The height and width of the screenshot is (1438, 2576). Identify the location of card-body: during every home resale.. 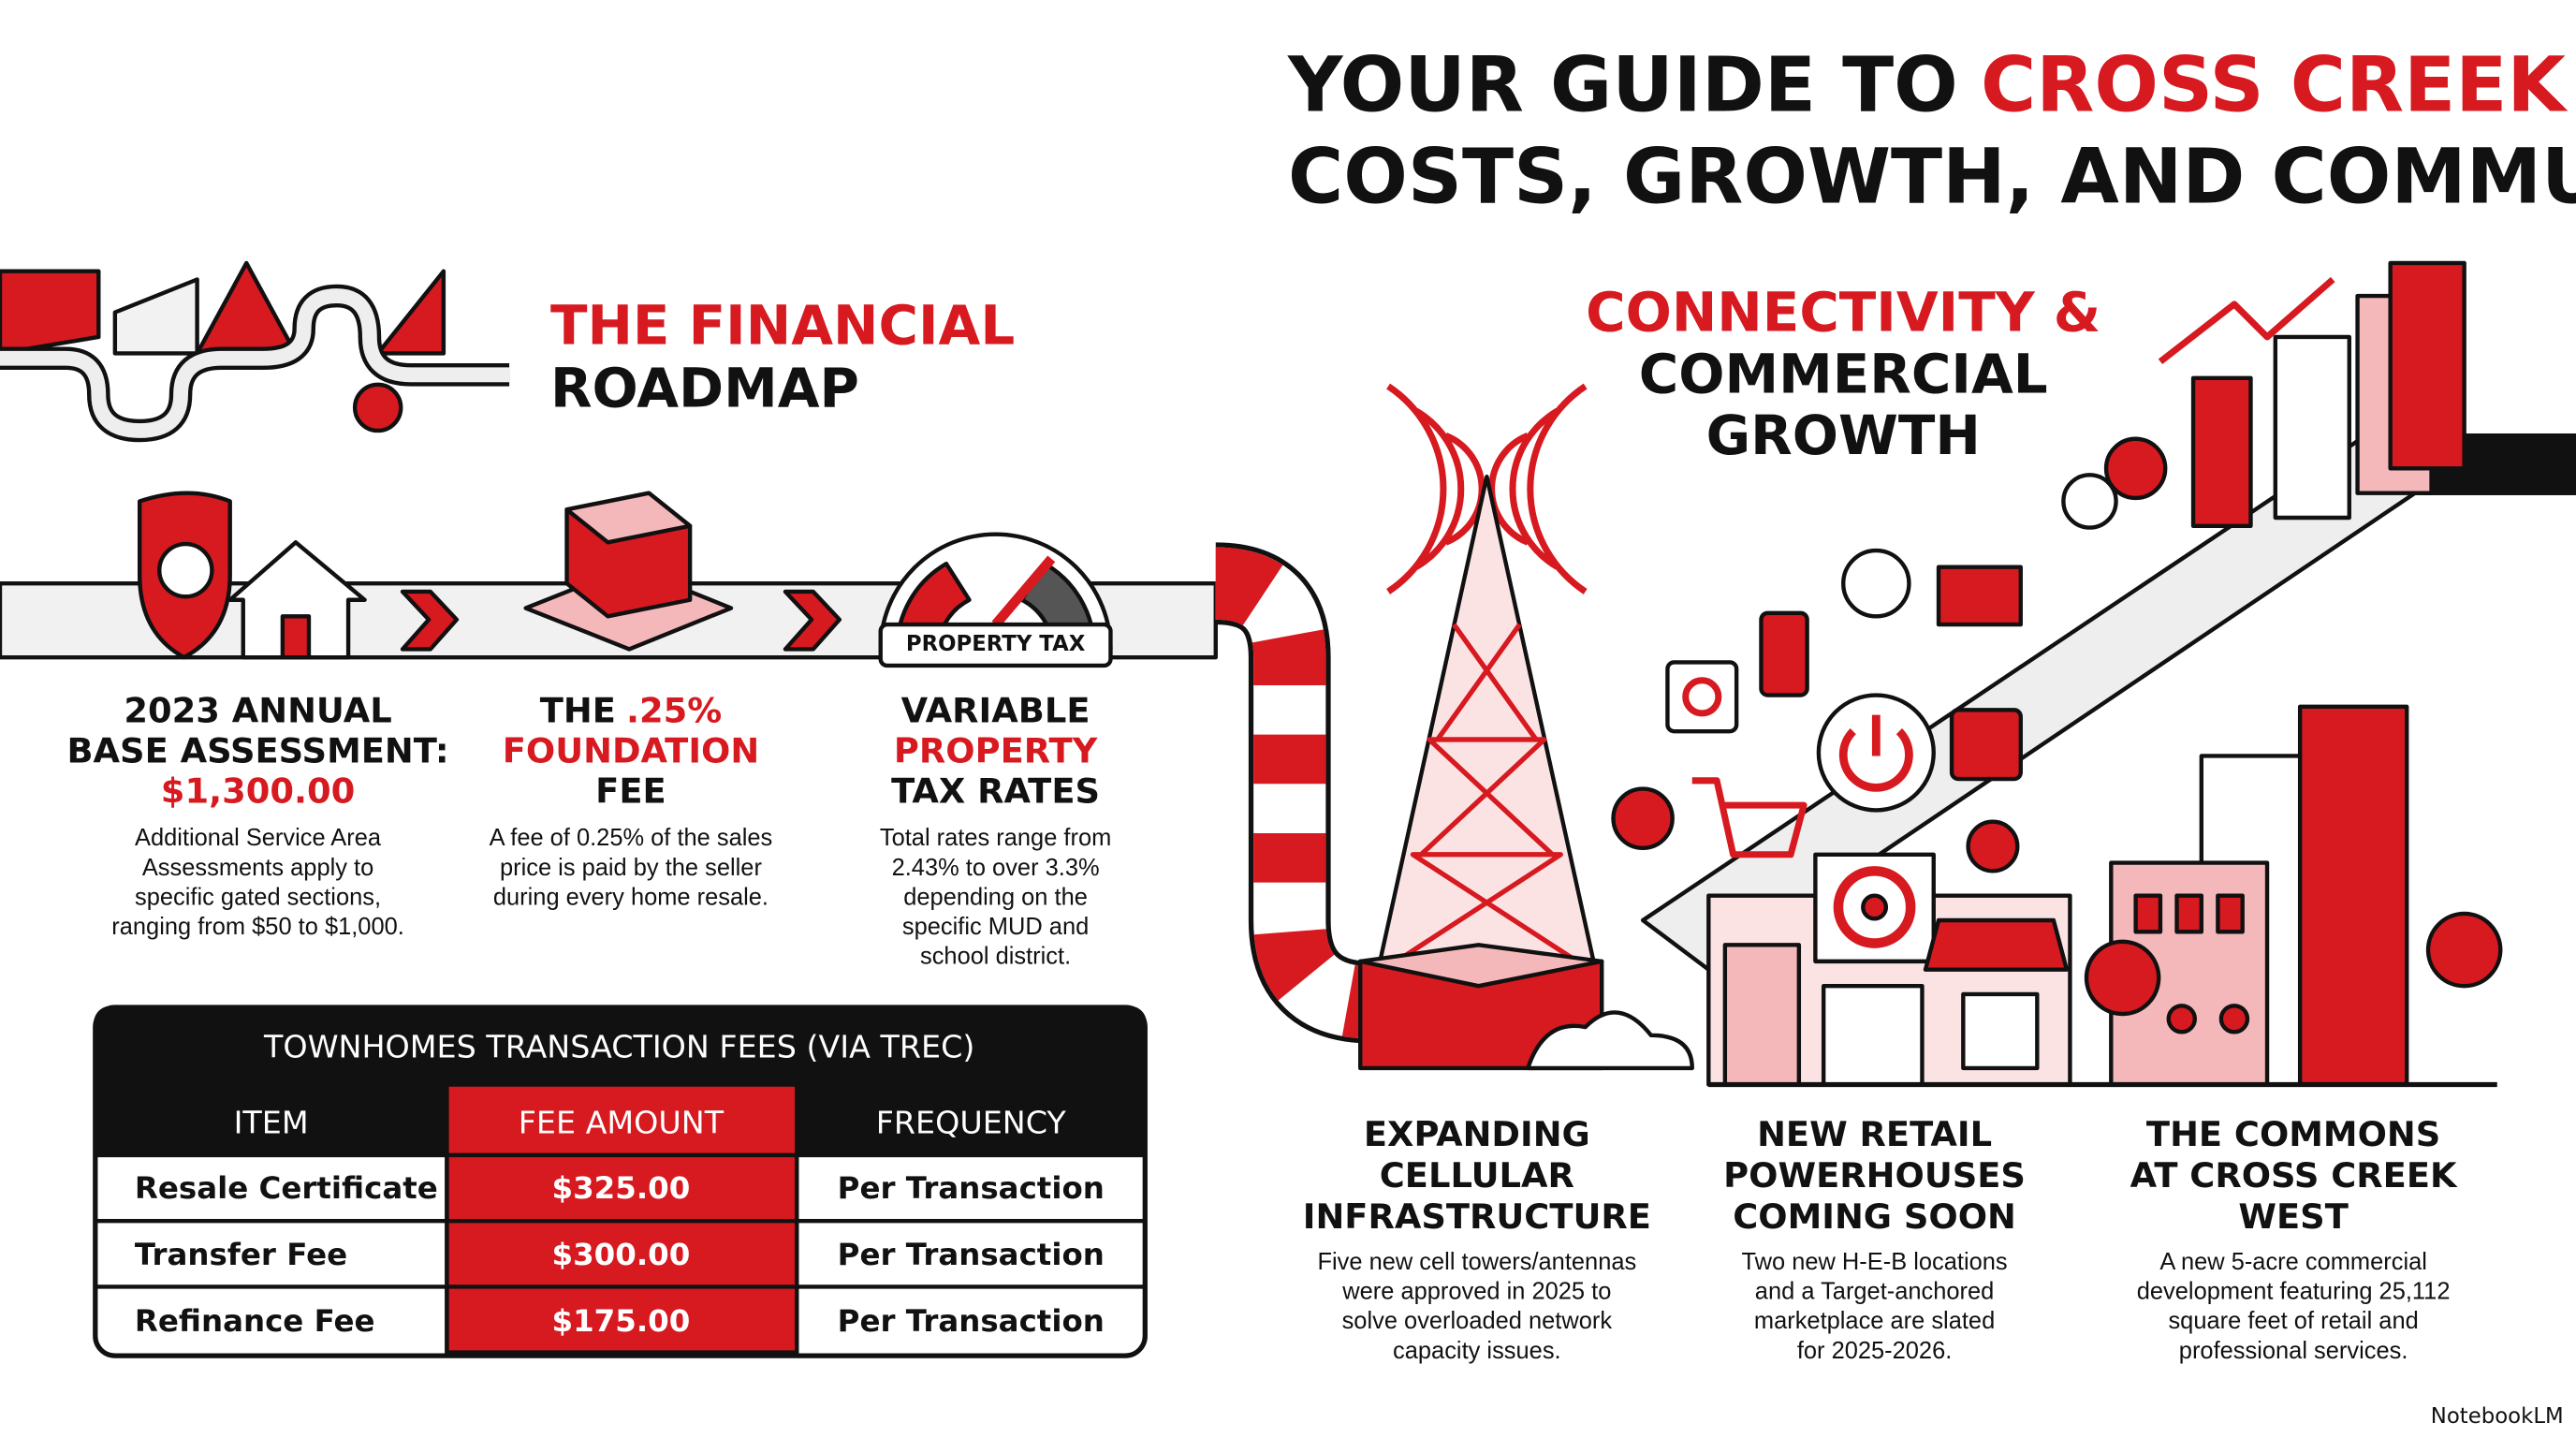
(630, 897).